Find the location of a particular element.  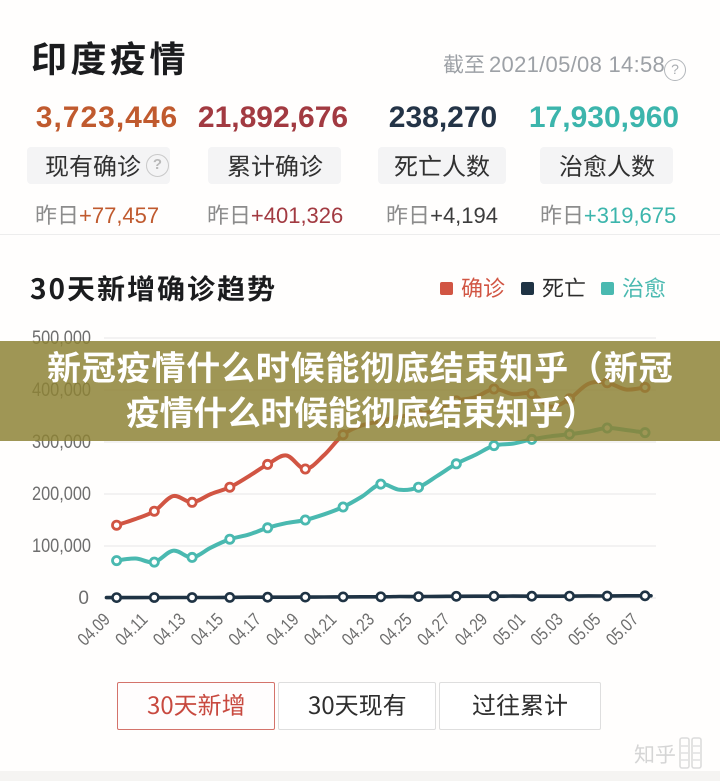

svg-text: 04.15 is located at coordinates (207, 629).